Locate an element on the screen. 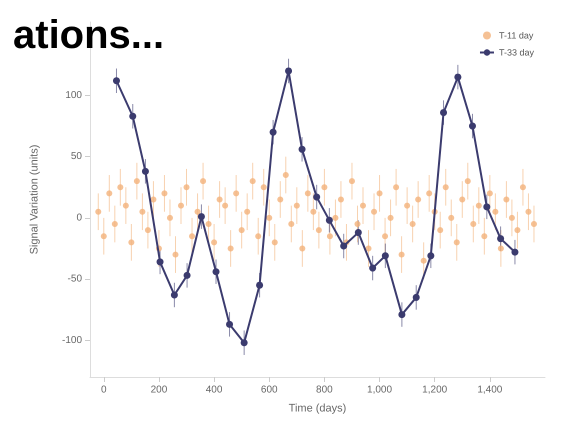 This screenshot has width=561, height=433. y-tick-label: 50 is located at coordinates (76, 156).